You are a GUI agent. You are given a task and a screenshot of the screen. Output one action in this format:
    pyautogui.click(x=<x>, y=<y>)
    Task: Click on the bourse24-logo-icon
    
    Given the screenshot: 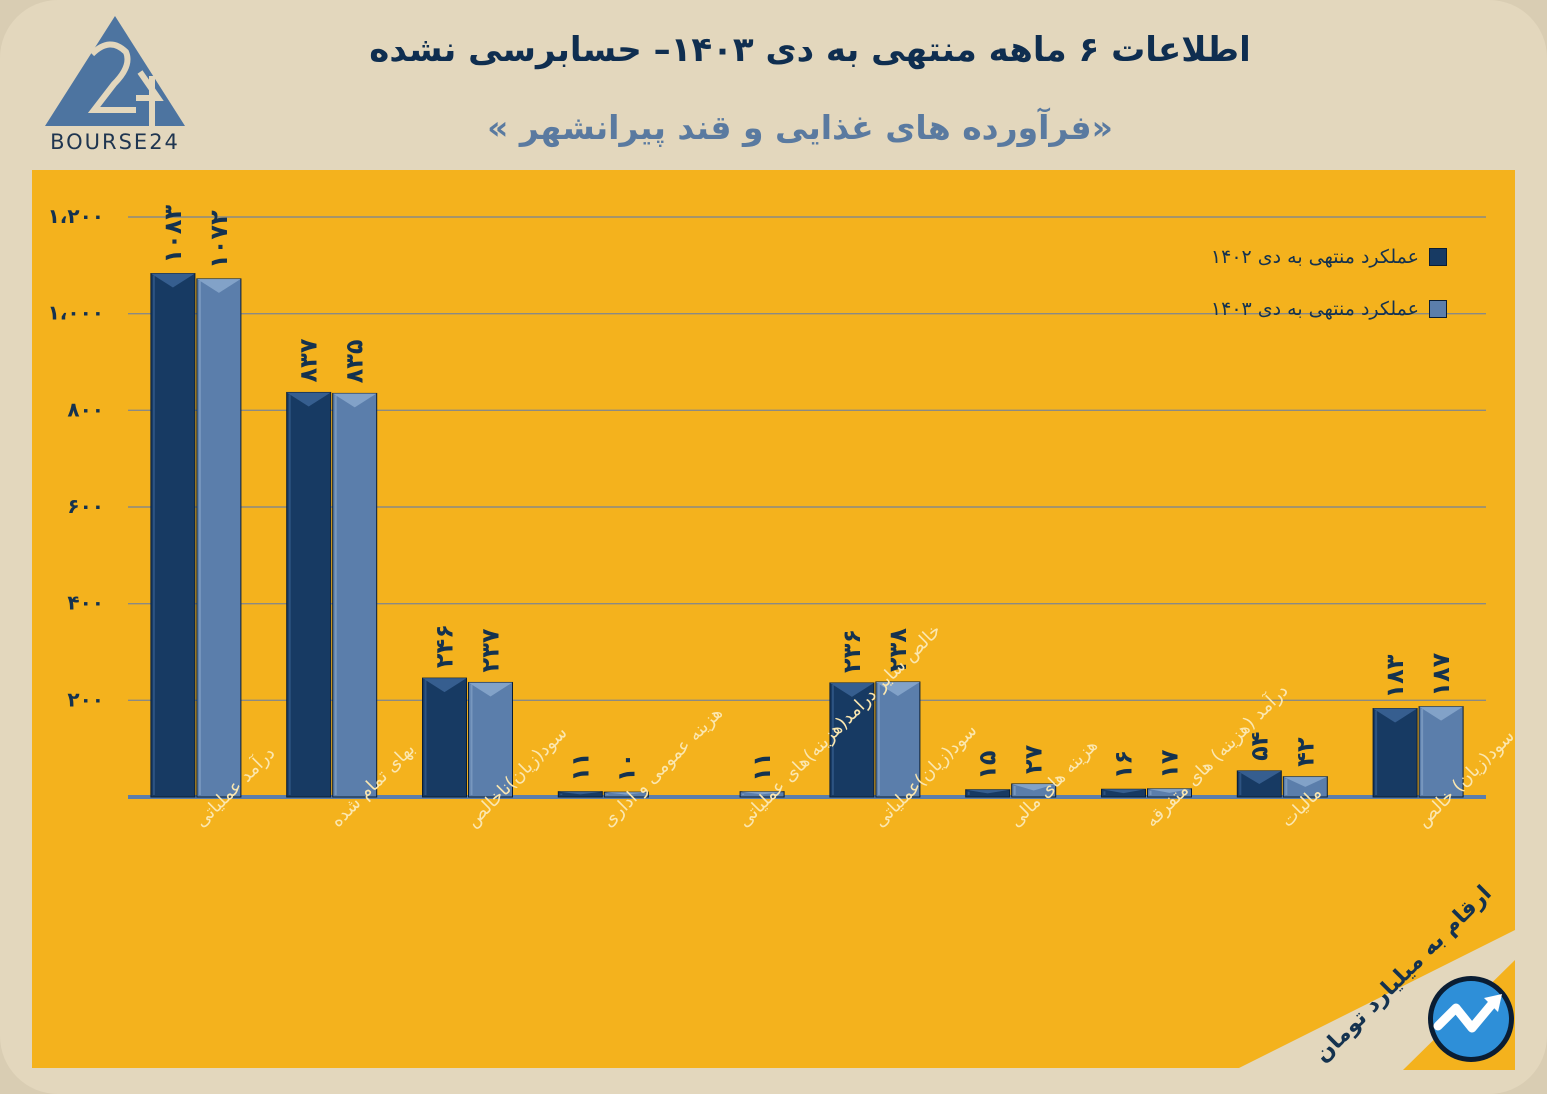 What is the action you would take?
    pyautogui.click(x=115, y=71)
    